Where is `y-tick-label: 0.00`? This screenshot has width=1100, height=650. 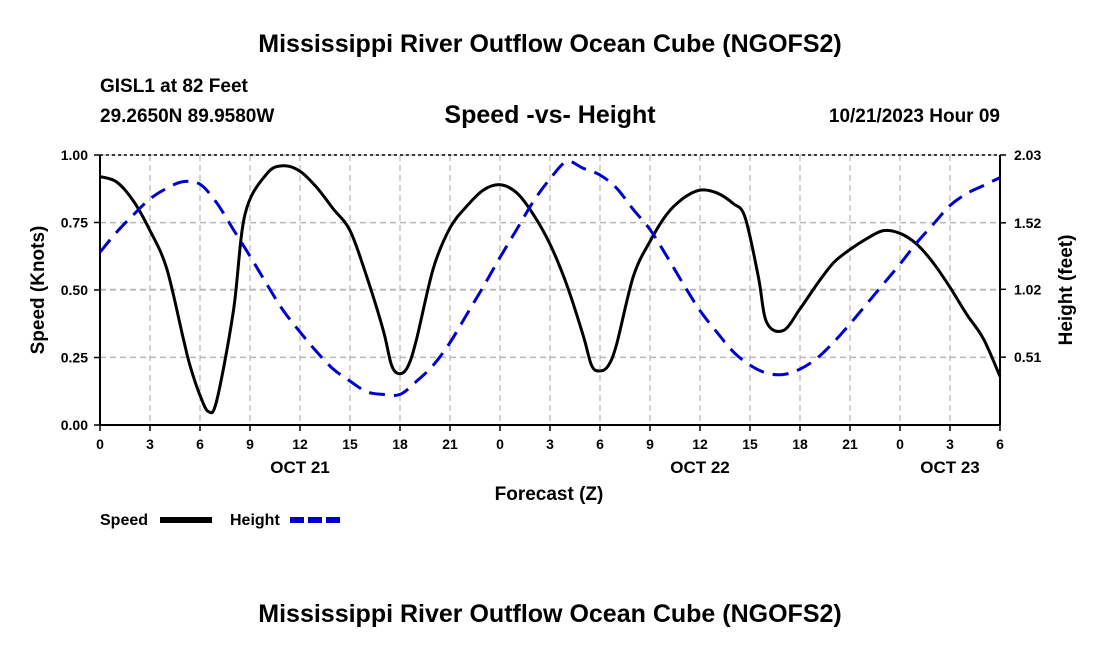 y-tick-label: 0.00 is located at coordinates (74, 425).